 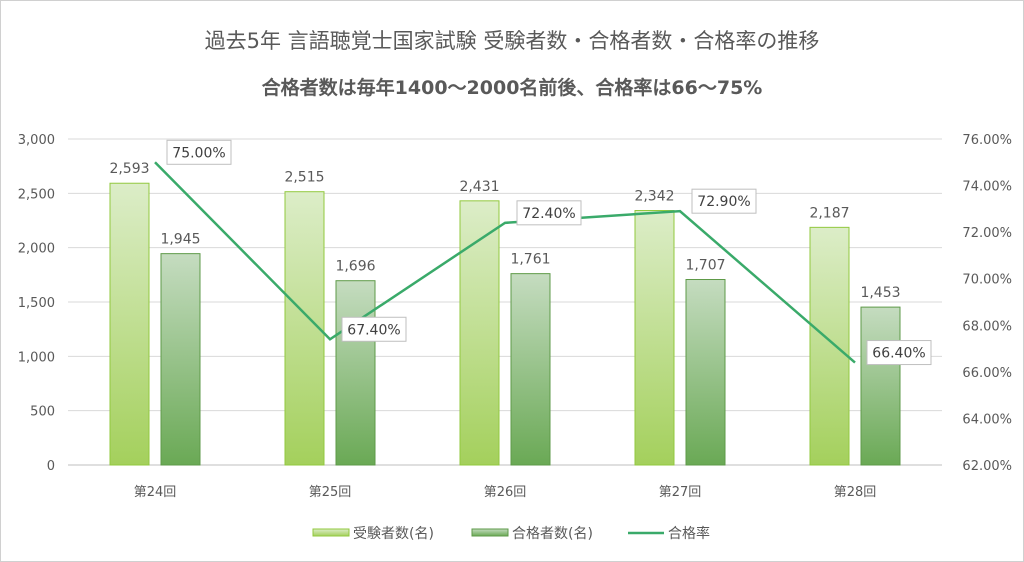 What do you see at coordinates (505, 492) in the screenshot?
I see `category-label: 第26回` at bounding box center [505, 492].